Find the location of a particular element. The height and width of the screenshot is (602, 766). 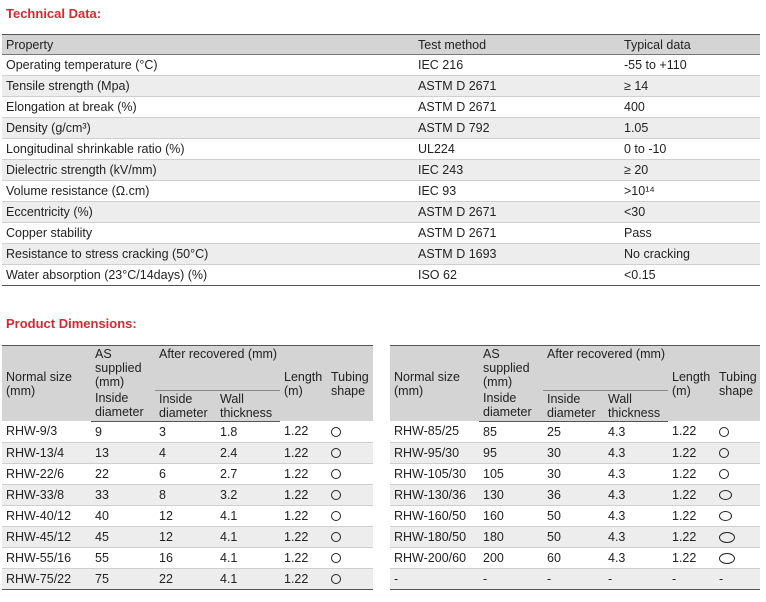

inside-diameter-cell: 16 is located at coordinates (185, 558).